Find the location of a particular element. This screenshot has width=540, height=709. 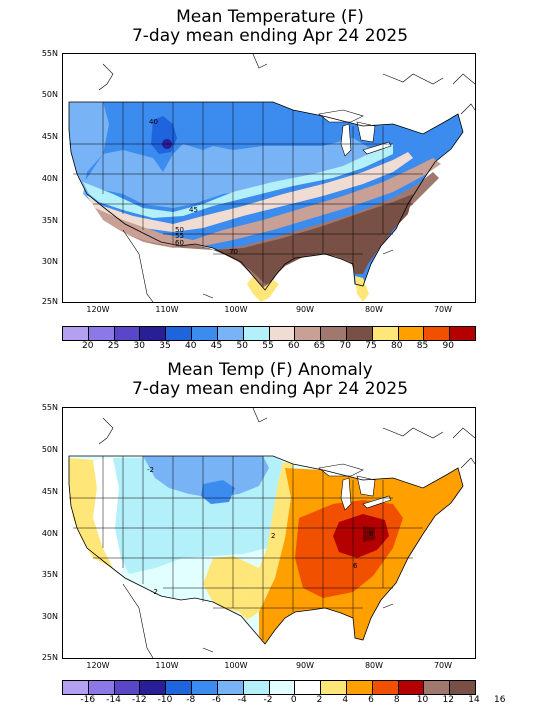

colorbar-label: 85 is located at coordinates (422, 346).